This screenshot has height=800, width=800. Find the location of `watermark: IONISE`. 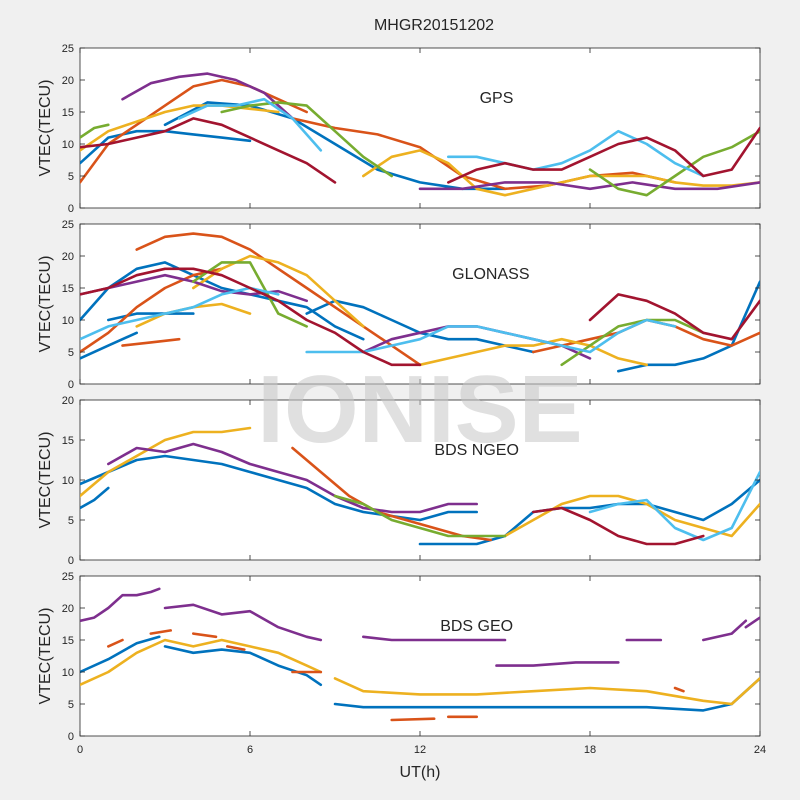

watermark: IONISE is located at coordinates (419, 409).